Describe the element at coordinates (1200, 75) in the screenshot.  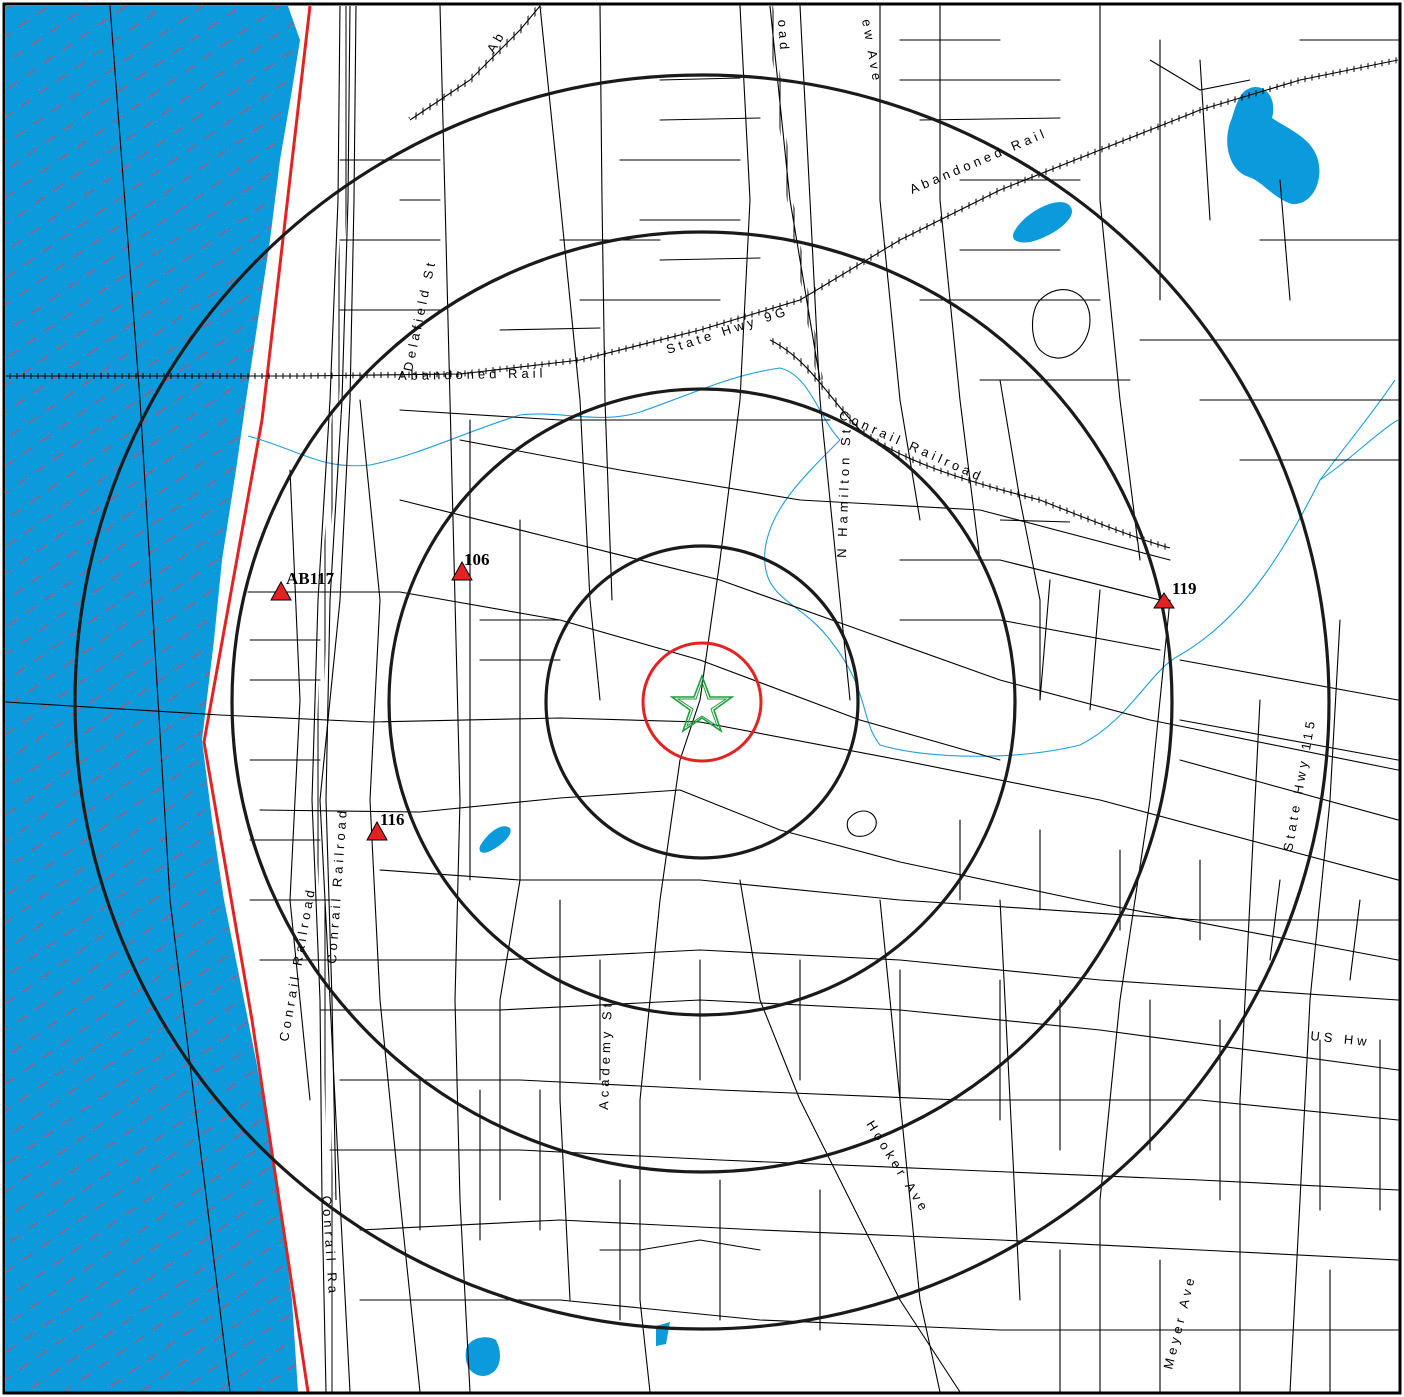
I see `rail-spur-ne` at that location.